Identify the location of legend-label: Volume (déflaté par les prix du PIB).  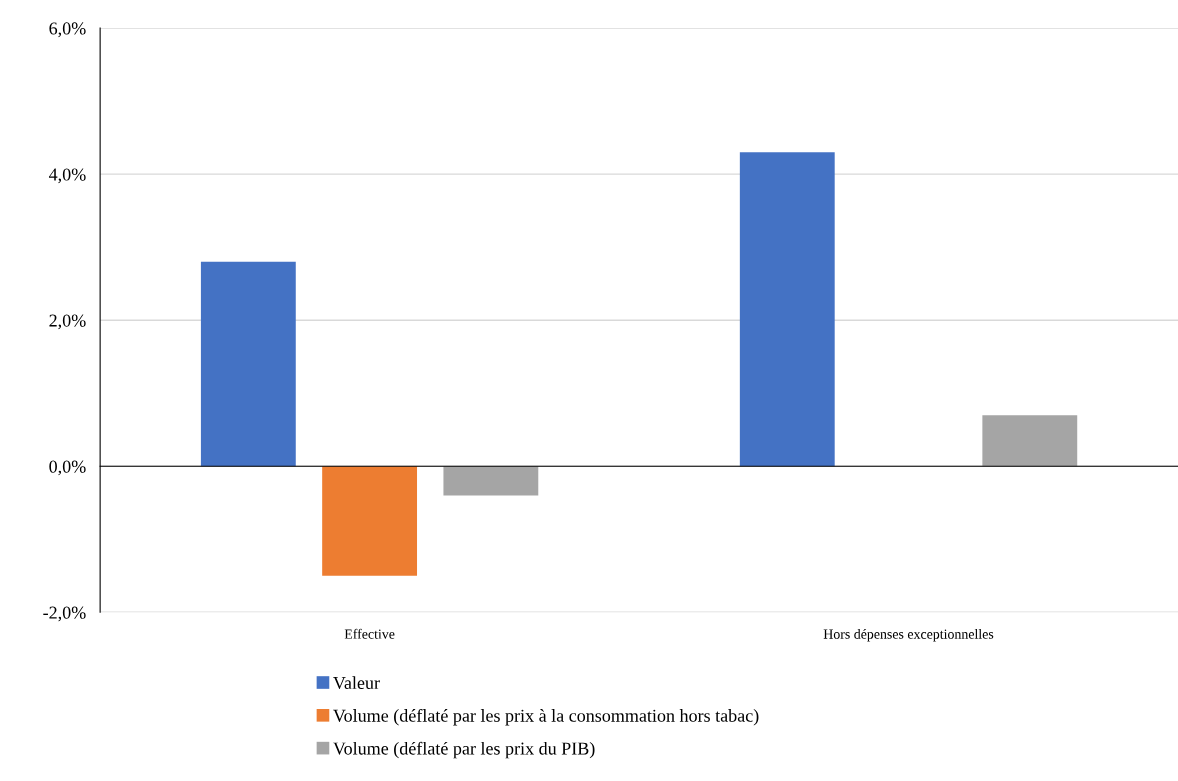
(464, 750).